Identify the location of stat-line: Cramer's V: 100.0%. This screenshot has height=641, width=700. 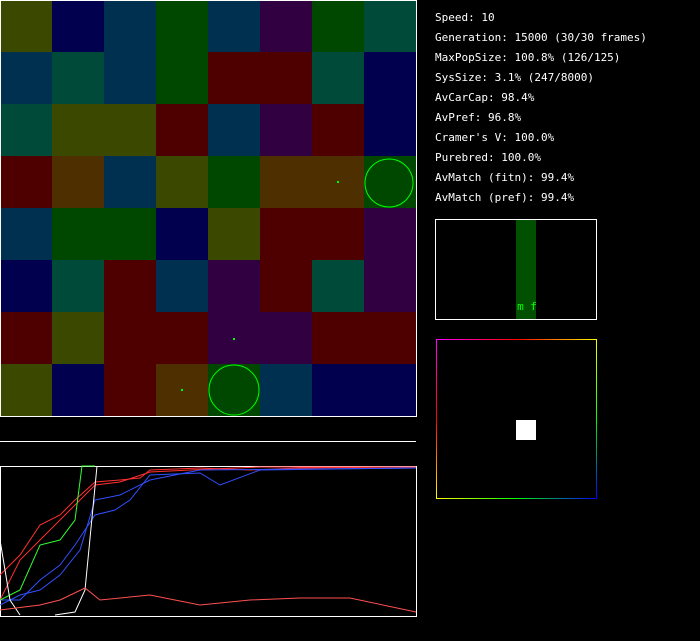
(495, 137).